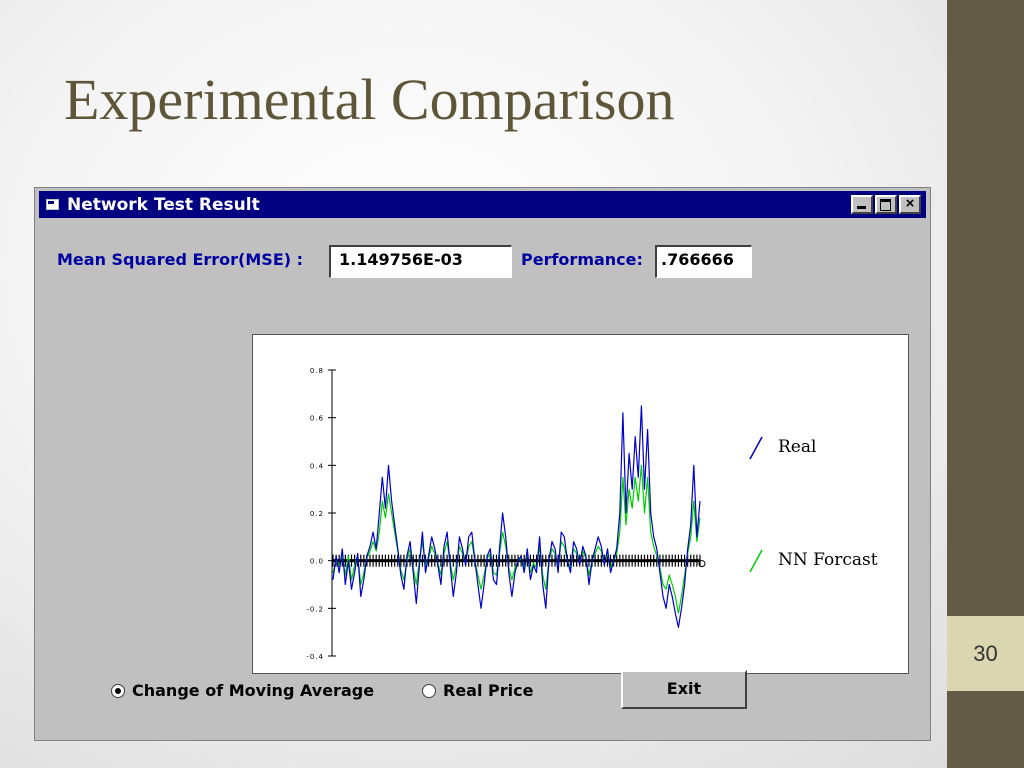  Describe the element at coordinates (118, 690) in the screenshot. I see `moving-average-radio` at that location.